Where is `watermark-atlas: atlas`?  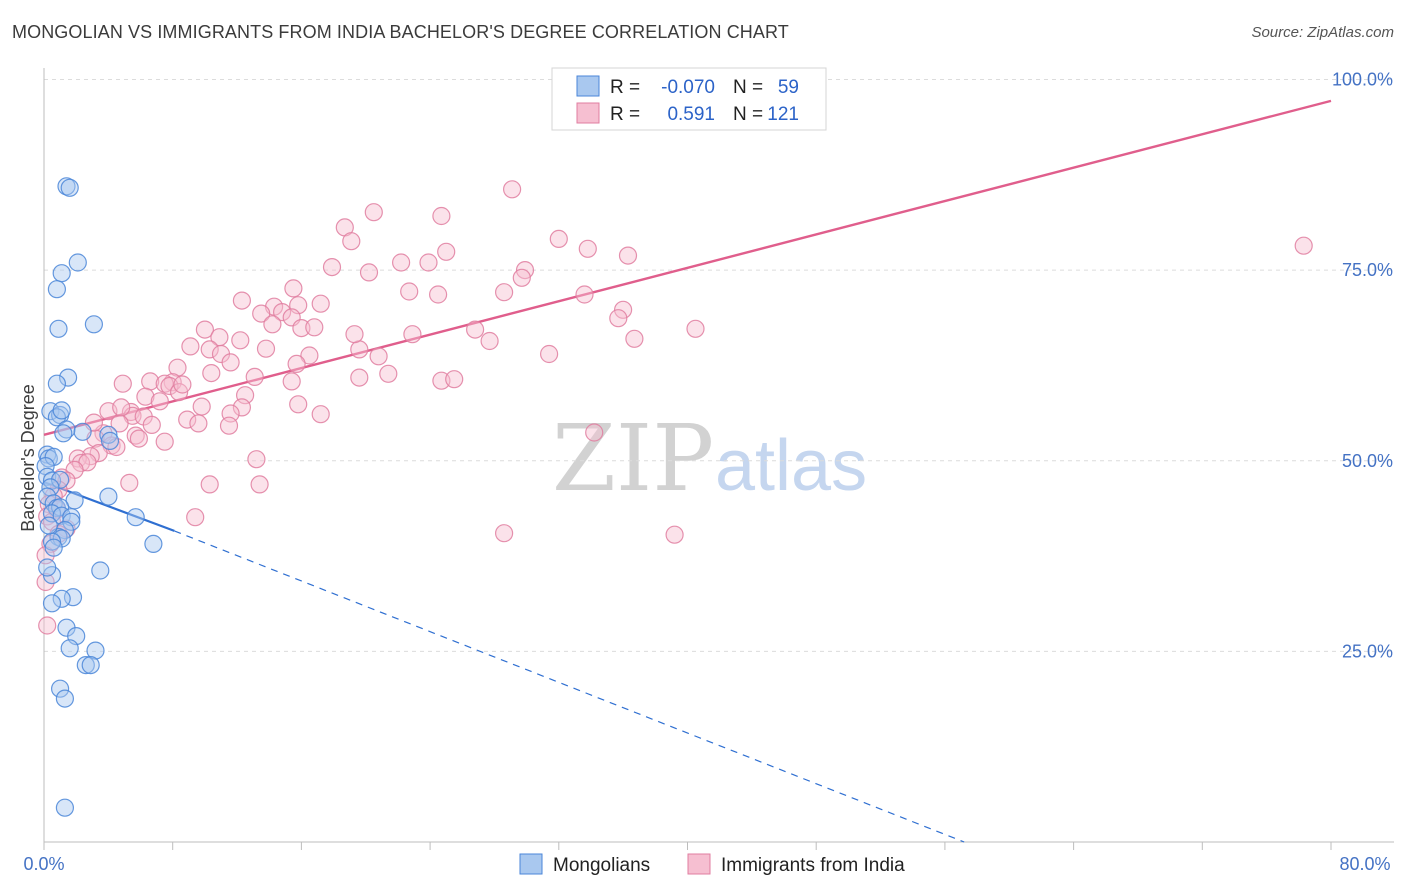 watermark-atlas: atlas is located at coordinates (791, 466).